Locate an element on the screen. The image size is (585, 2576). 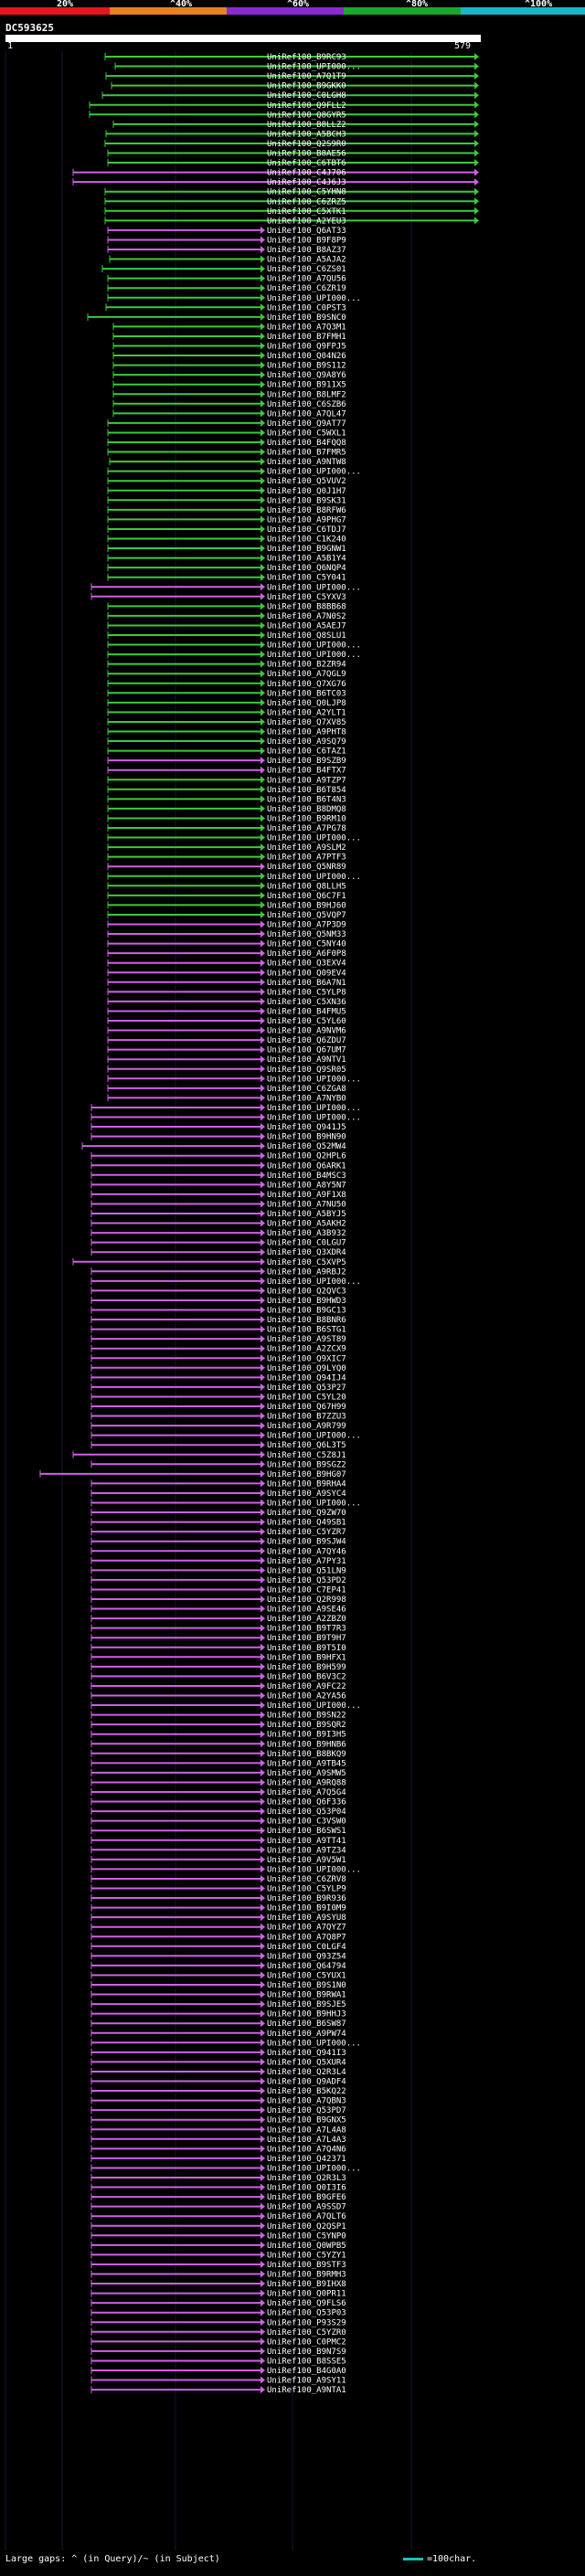
hit-label: UniRef100_Q6ZDU7 is located at coordinates (307, 1040).